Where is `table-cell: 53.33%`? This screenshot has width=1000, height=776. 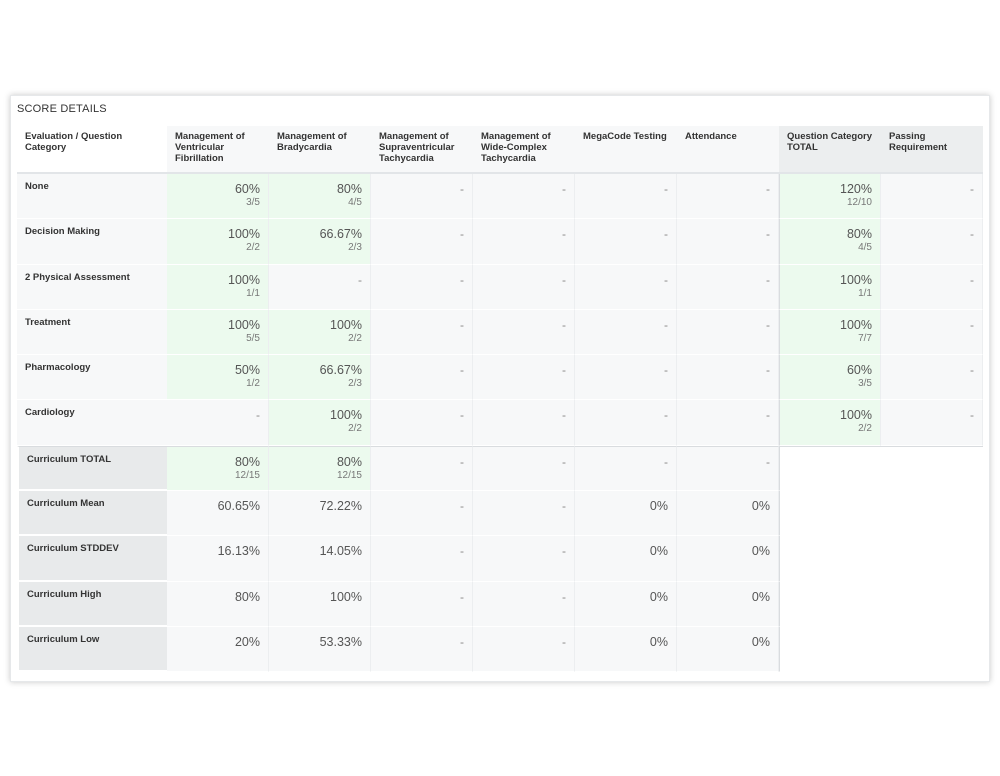 table-cell: 53.33% is located at coordinates (320, 649).